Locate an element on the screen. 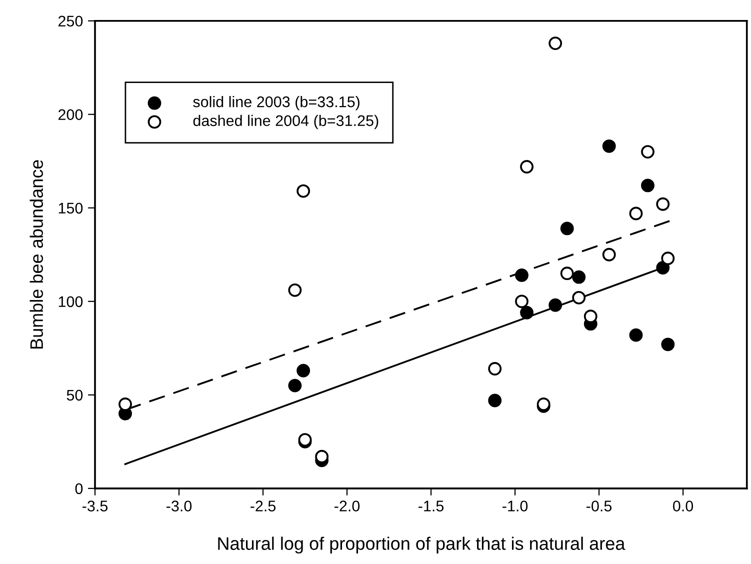  legend-label: solid line 2003 (b=33.15) is located at coordinates (276, 103).